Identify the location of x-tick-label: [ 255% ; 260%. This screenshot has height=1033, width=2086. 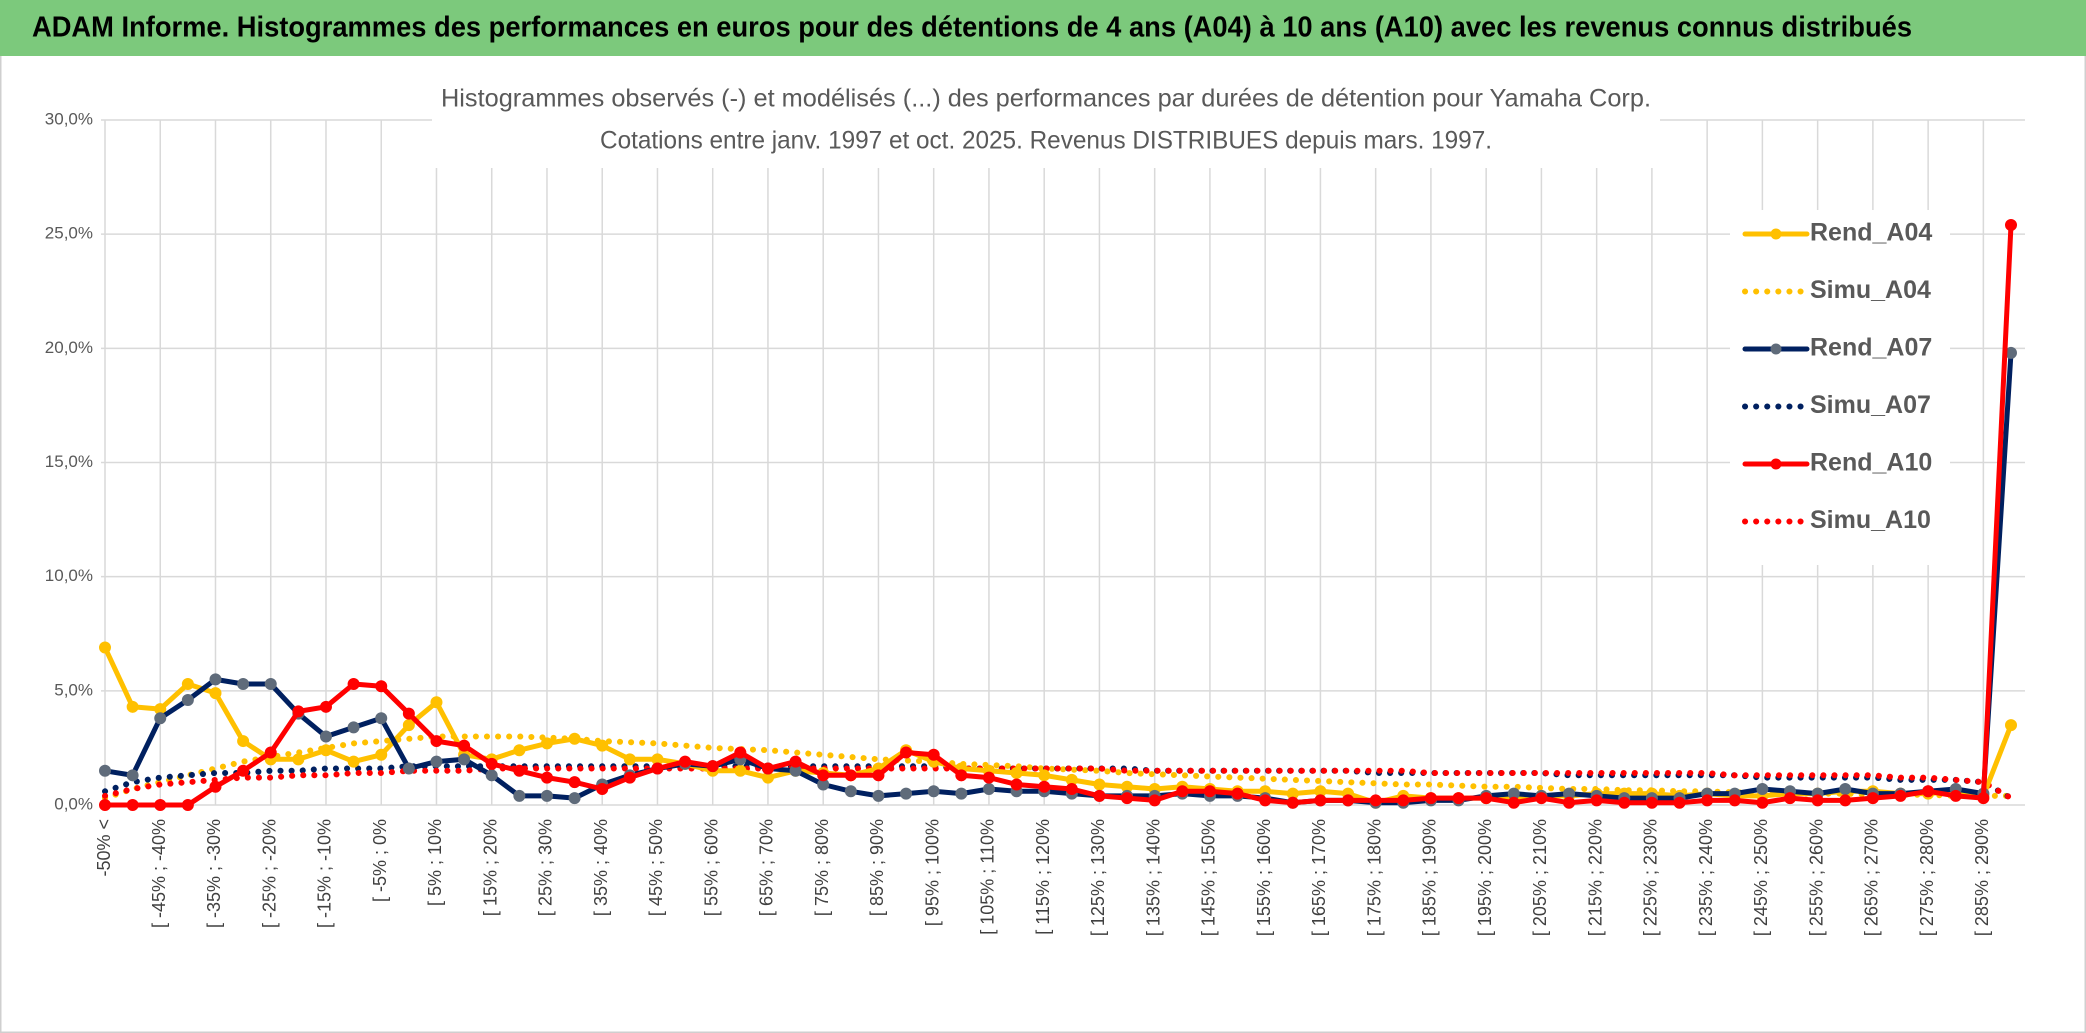
(1816, 877).